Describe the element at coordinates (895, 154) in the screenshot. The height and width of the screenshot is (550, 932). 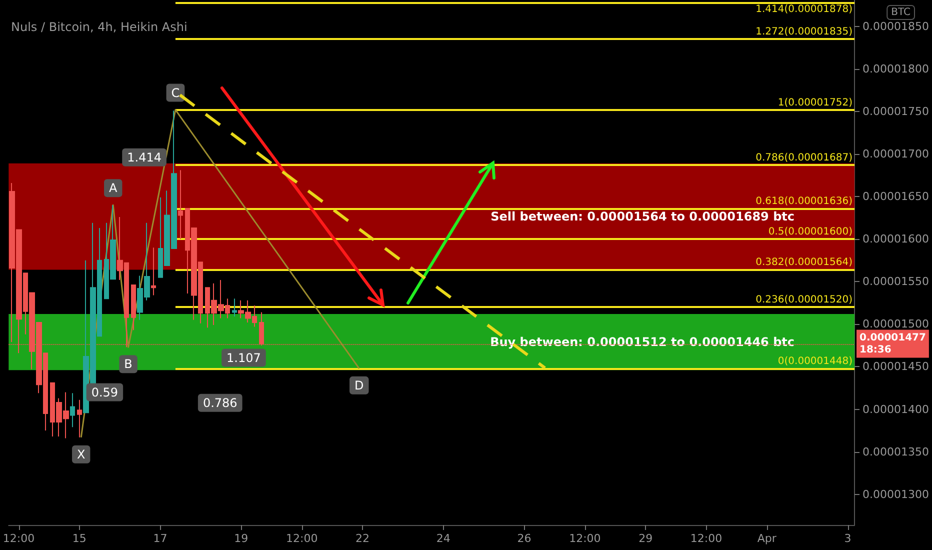
I see `y-tick-label: 0.00001700` at that location.